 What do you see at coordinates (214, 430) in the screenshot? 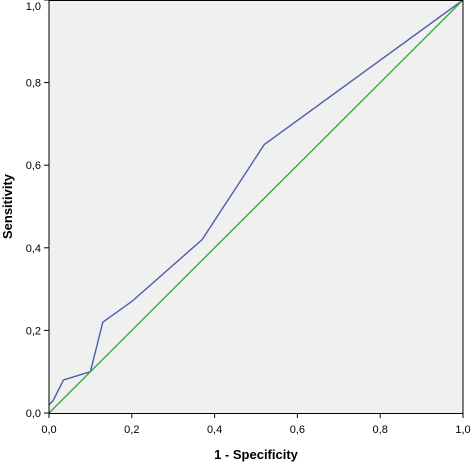
I see `x-tick-label: 0,4` at bounding box center [214, 430].